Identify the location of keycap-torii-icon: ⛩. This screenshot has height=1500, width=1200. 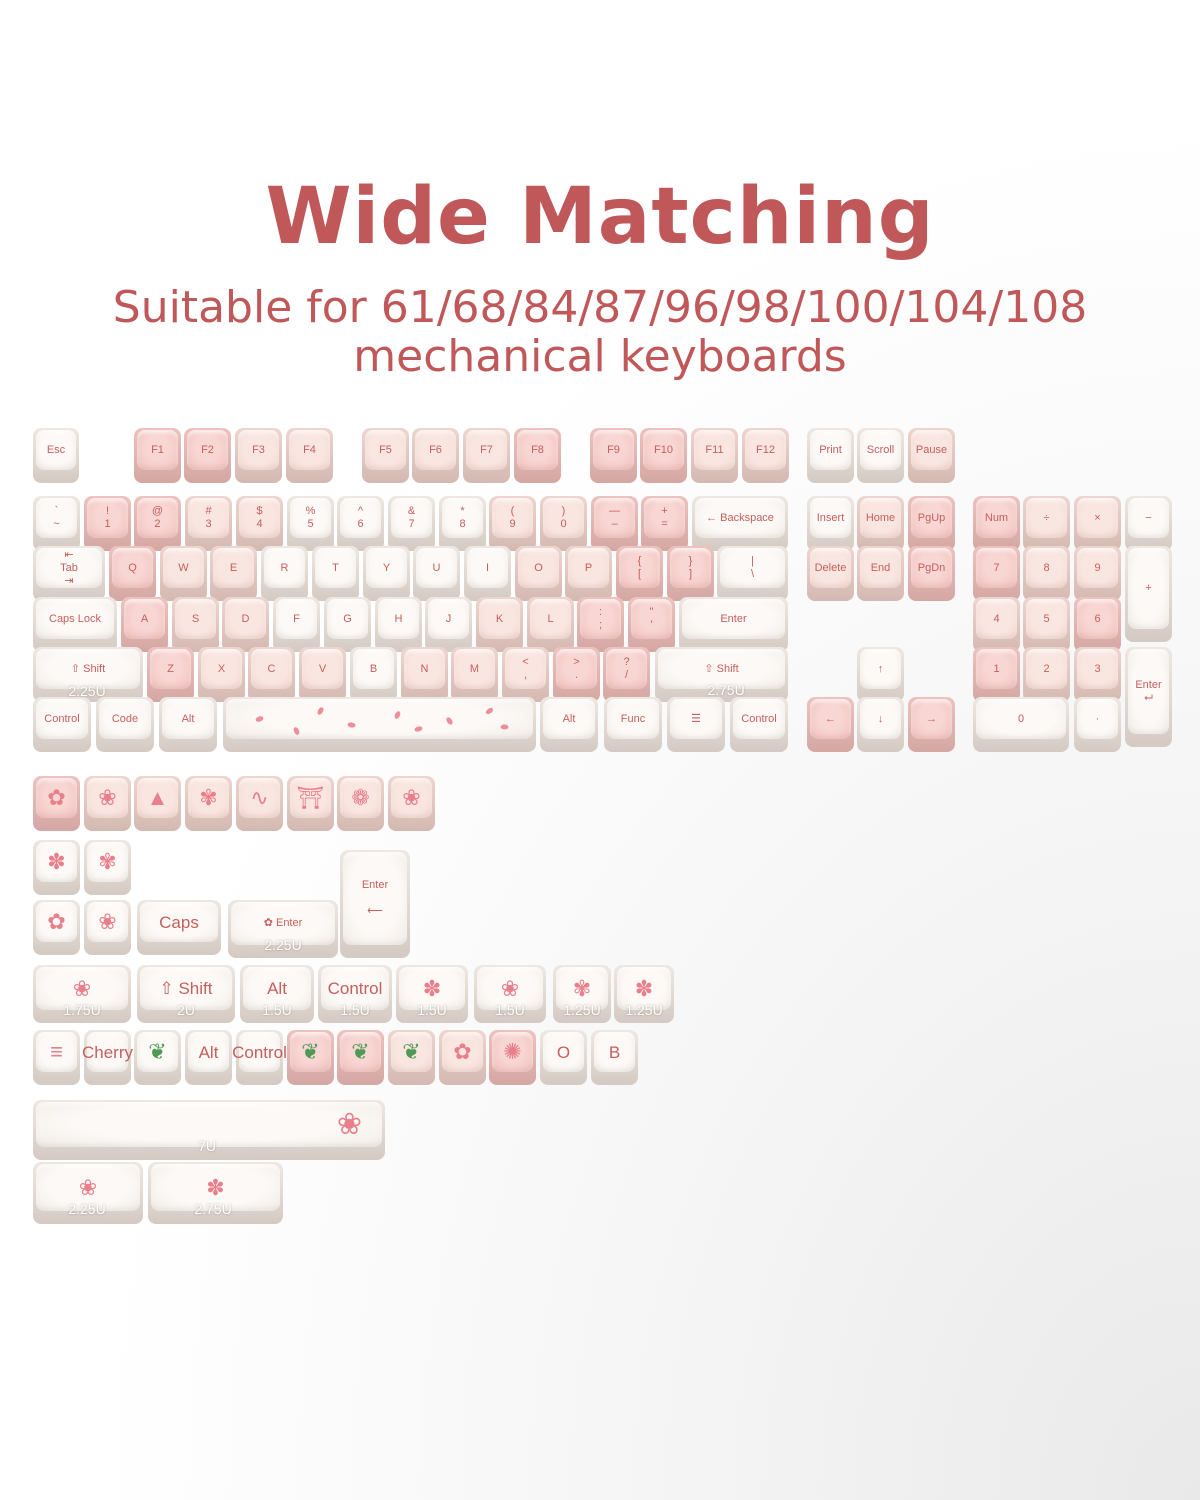
(310, 803).